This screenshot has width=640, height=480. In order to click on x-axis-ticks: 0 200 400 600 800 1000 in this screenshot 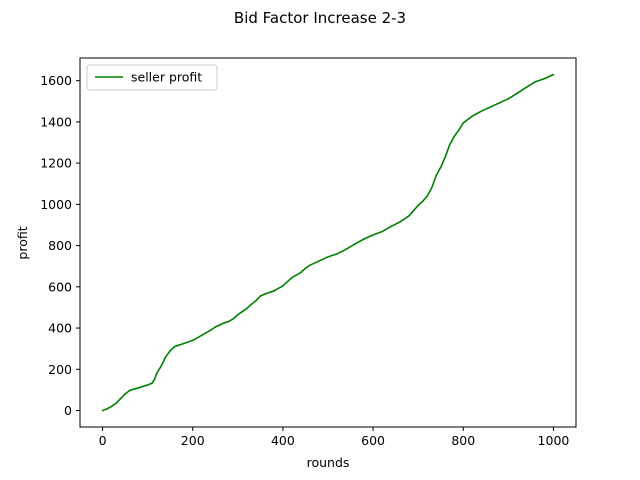, I will do `click(334, 437)`.